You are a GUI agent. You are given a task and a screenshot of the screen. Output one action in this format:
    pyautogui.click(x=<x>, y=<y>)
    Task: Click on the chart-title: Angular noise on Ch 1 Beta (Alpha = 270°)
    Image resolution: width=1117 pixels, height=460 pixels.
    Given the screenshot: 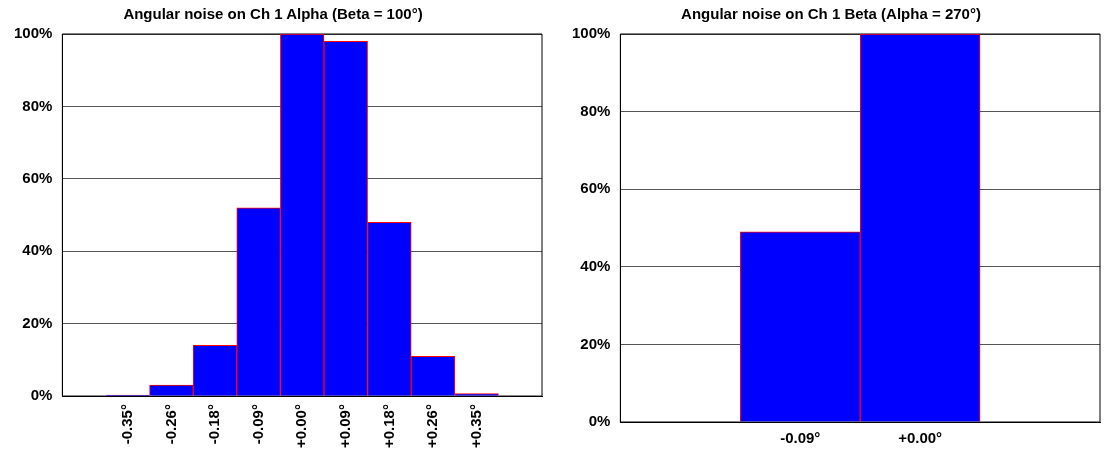 What is the action you would take?
    pyautogui.click(x=831, y=14)
    